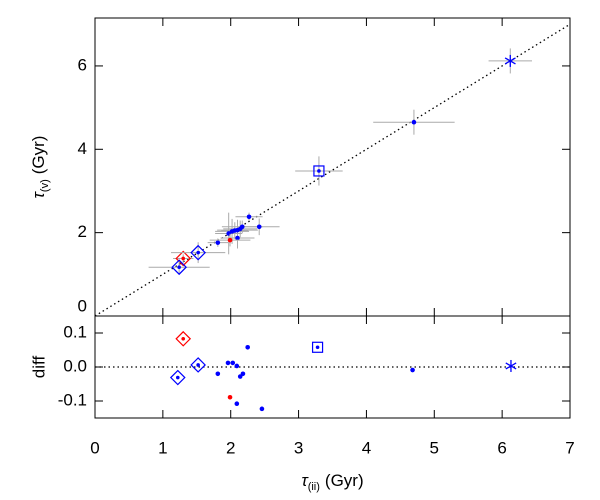 The height and width of the screenshot is (500, 600). I want to click on x-tick-label: 7, so click(569, 447).